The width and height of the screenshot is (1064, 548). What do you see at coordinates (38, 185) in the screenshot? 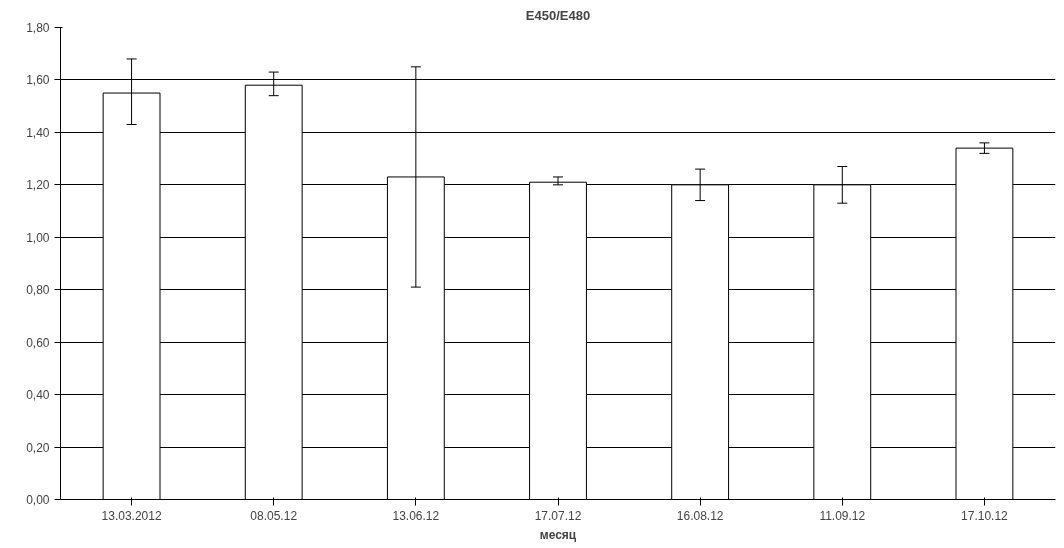
I see `y-tick-label: 1,20` at bounding box center [38, 185].